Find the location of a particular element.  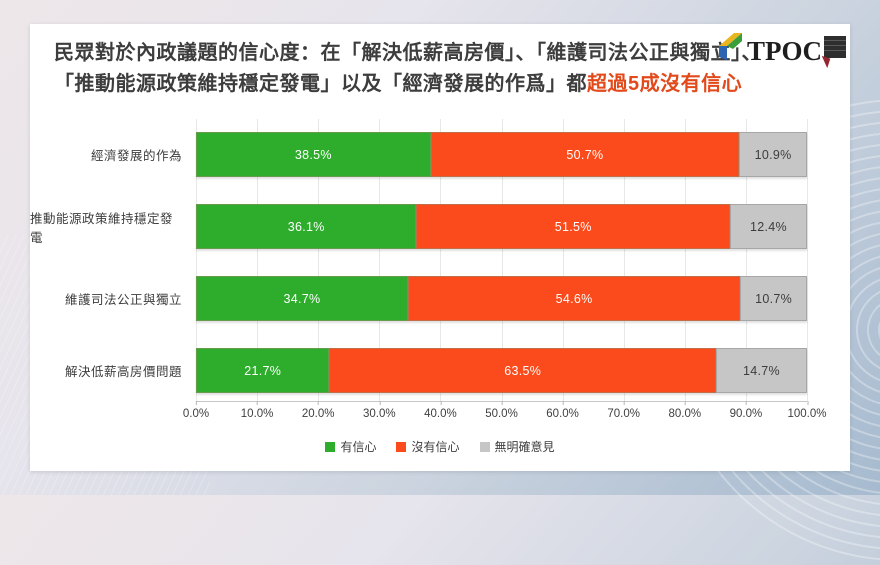

bar-segment: 63.5% is located at coordinates (522, 370).